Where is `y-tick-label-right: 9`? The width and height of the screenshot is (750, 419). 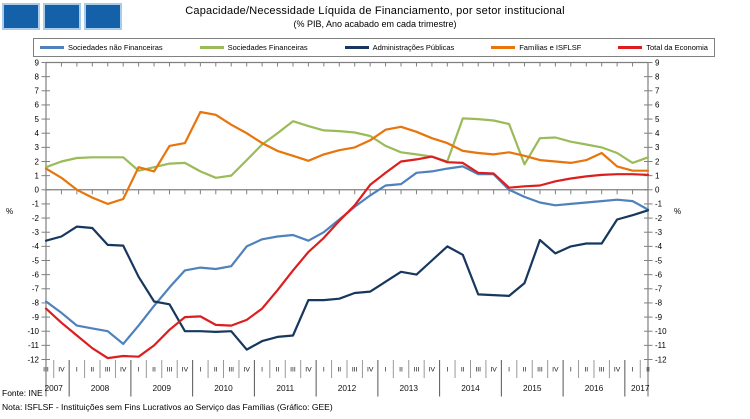 y-tick-label-right: 9 is located at coordinates (657, 62).